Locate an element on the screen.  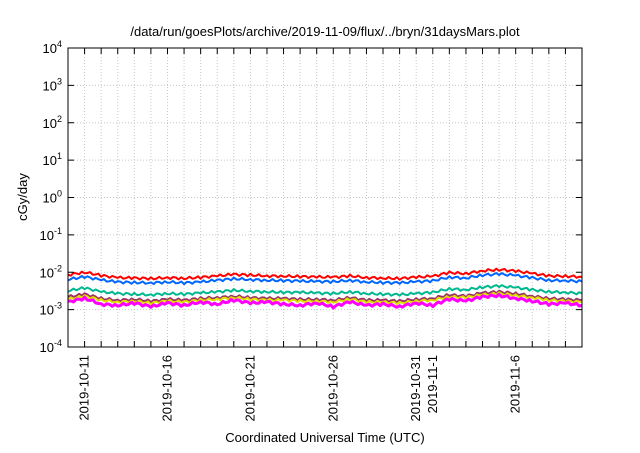
series-line-teal is located at coordinates (325, 290).